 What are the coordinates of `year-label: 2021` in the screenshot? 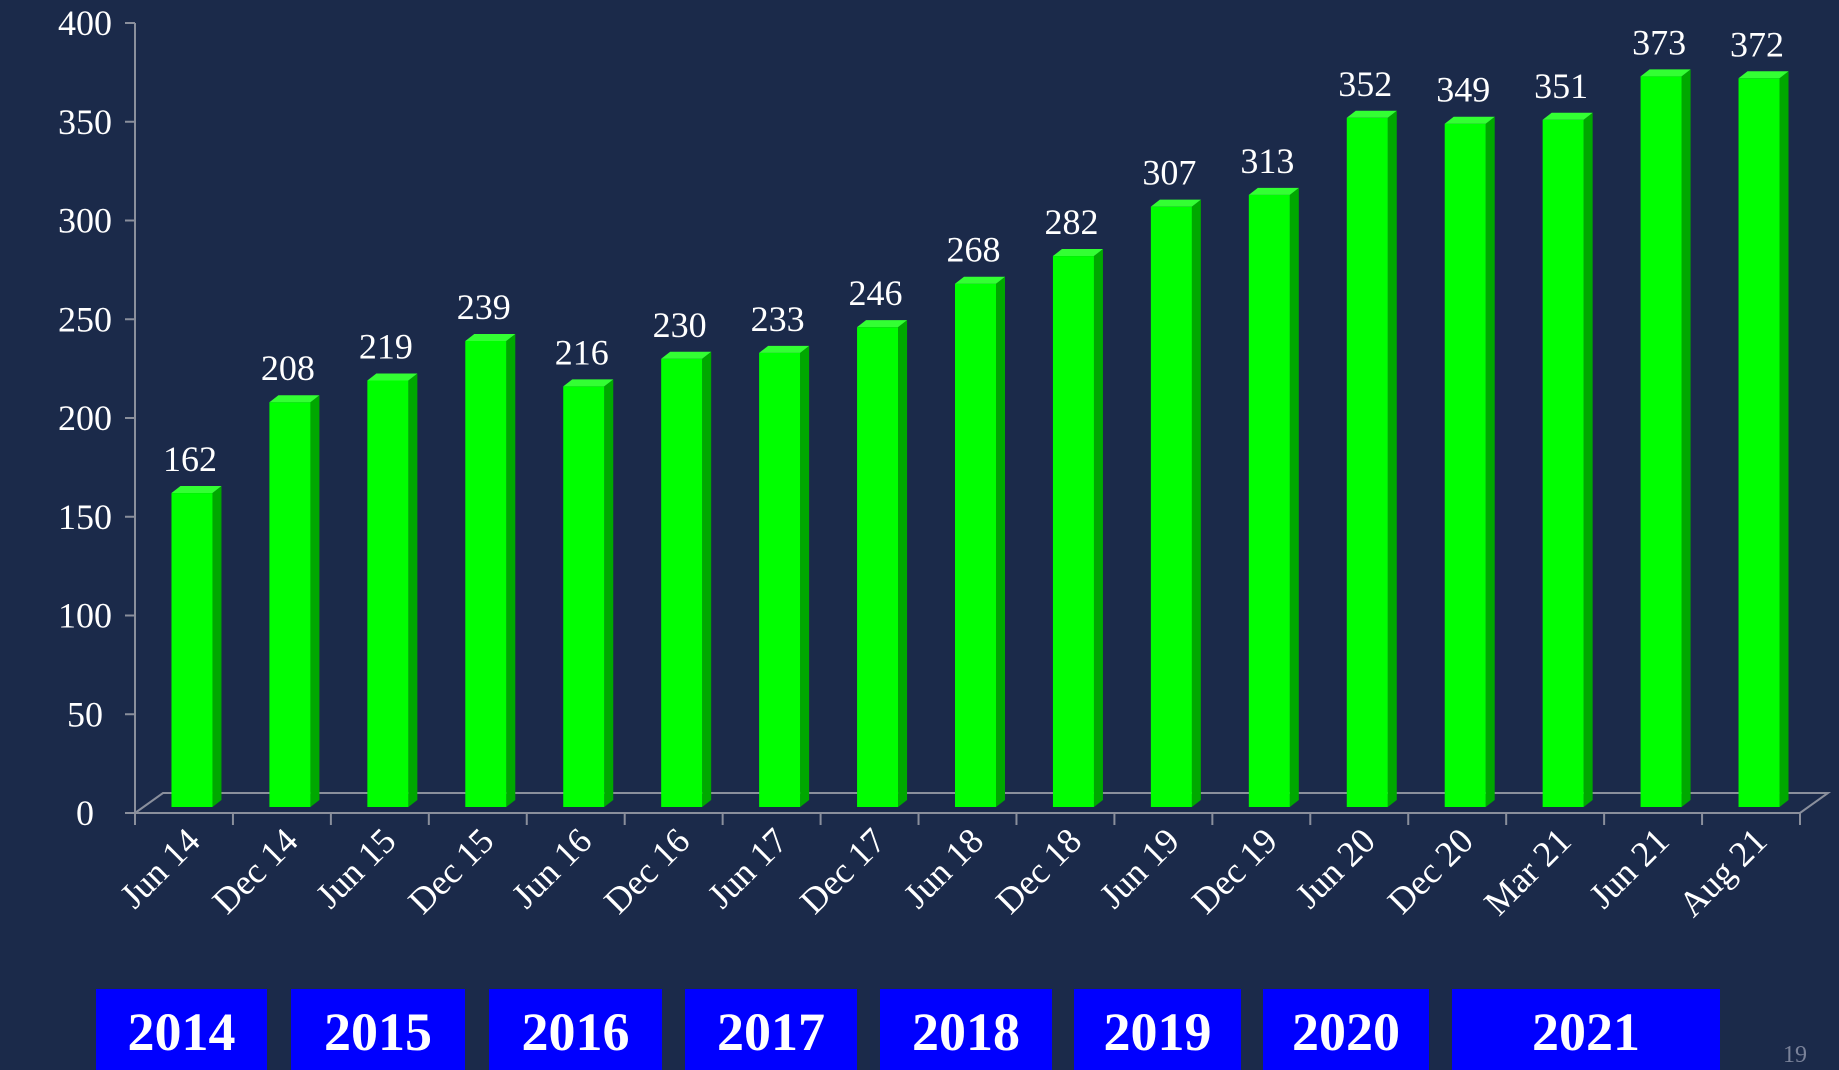 It's located at (1586, 1032).